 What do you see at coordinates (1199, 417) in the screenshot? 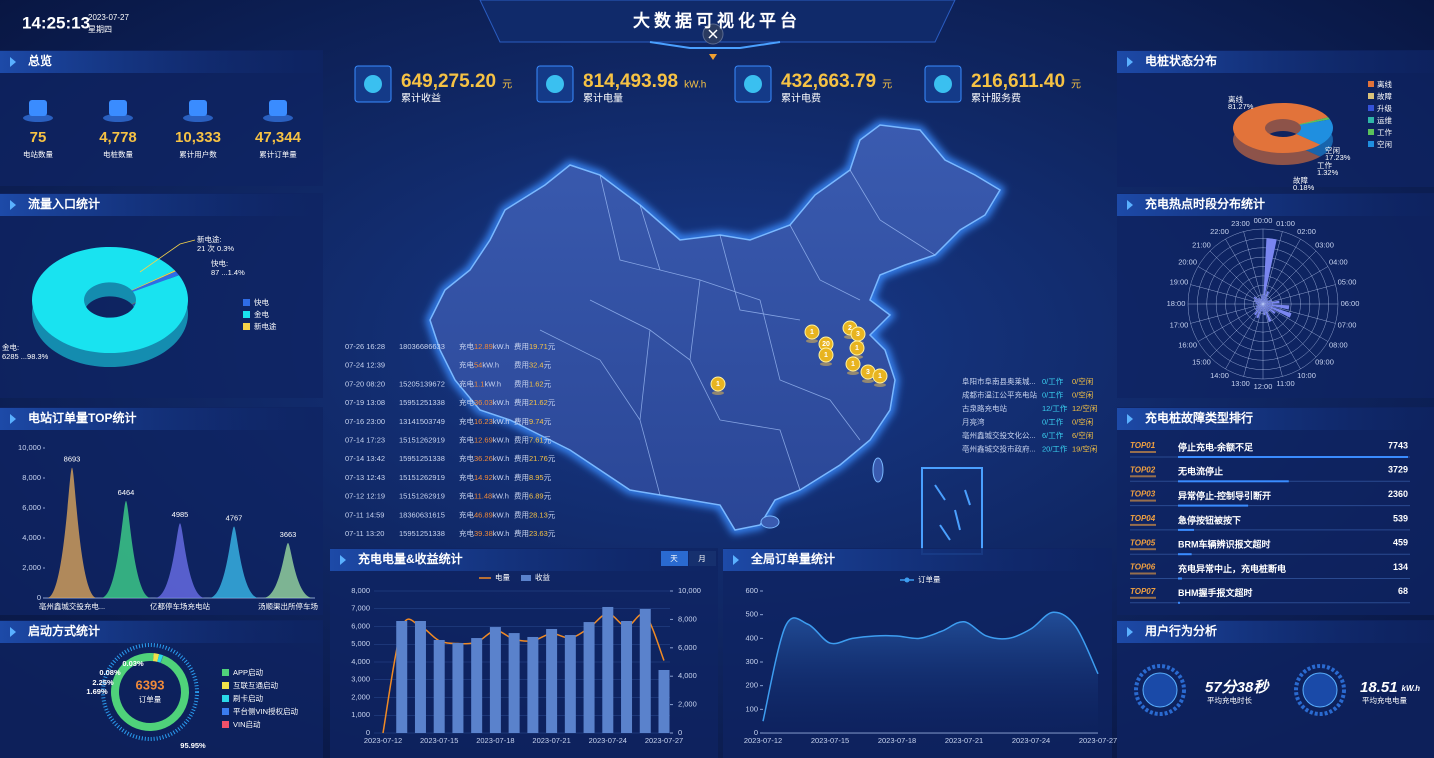
I see `panel-title: 充电桩故障类型排行` at bounding box center [1199, 417].